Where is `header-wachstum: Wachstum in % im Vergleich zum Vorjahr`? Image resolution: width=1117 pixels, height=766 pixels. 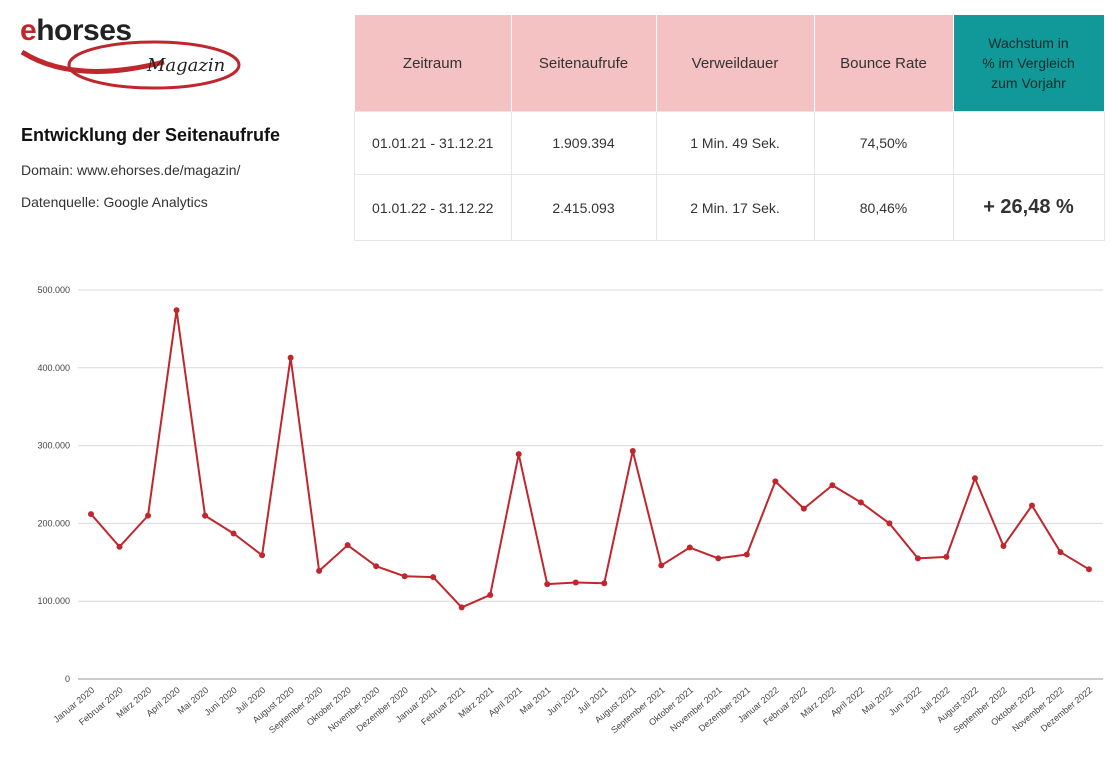 header-wachstum: Wachstum in % im Vergleich zum Vorjahr is located at coordinates (1029, 63).